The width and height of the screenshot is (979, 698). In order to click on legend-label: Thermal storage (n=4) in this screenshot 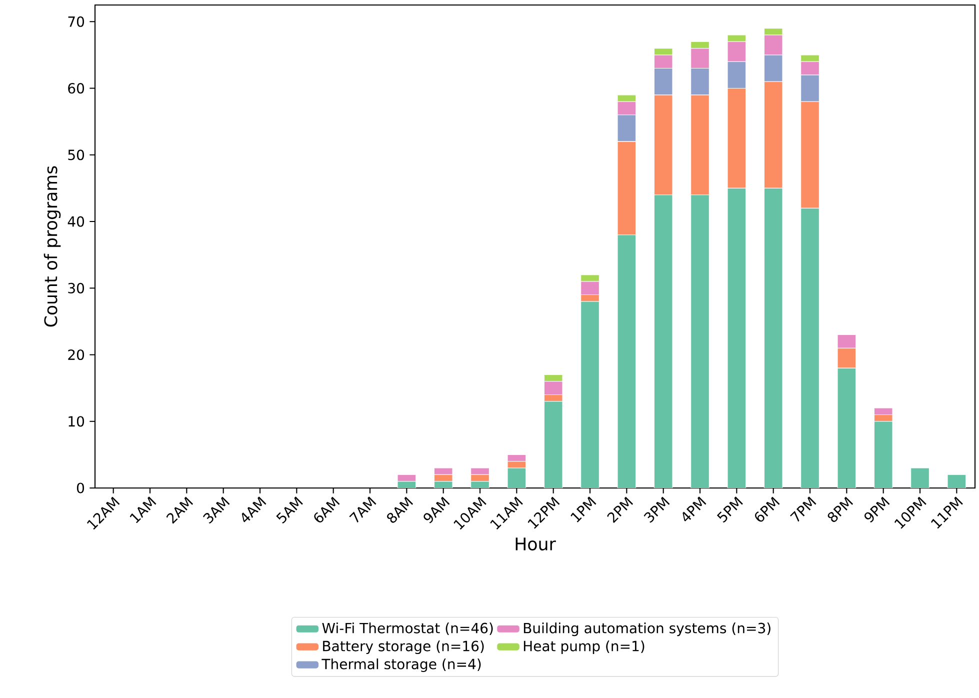, I will do `click(401, 665)`.